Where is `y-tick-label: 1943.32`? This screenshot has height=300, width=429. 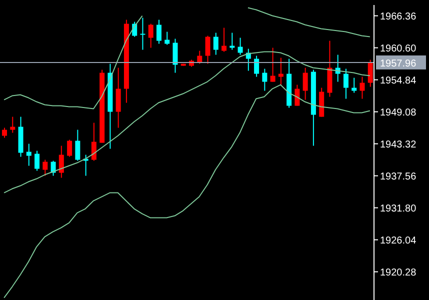 y-tick-label: 1943.32 is located at coordinates (398, 144).